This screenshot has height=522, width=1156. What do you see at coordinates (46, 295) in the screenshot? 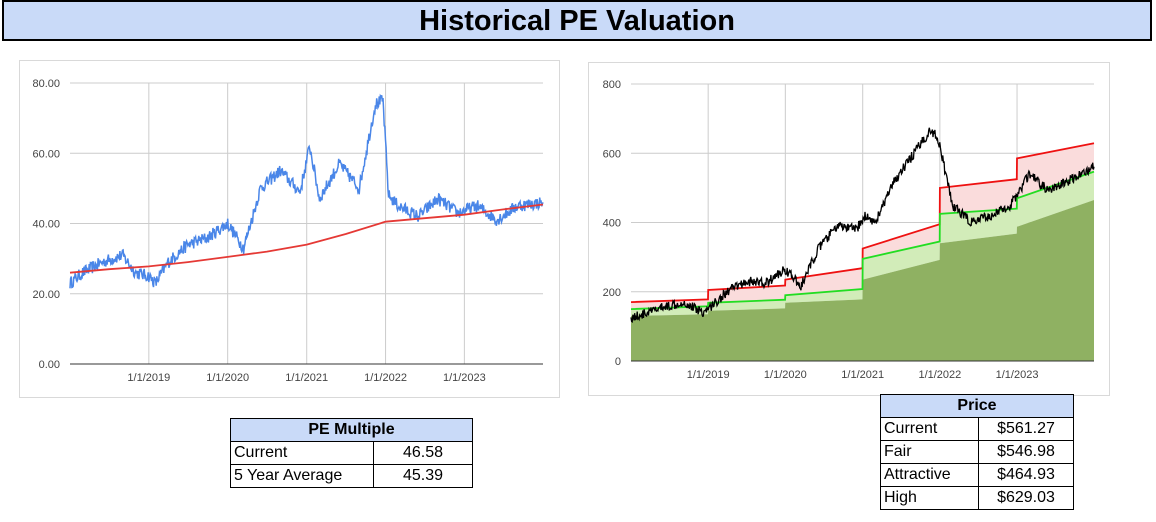
I see `y-tick-label: 20.00` at bounding box center [46, 295].